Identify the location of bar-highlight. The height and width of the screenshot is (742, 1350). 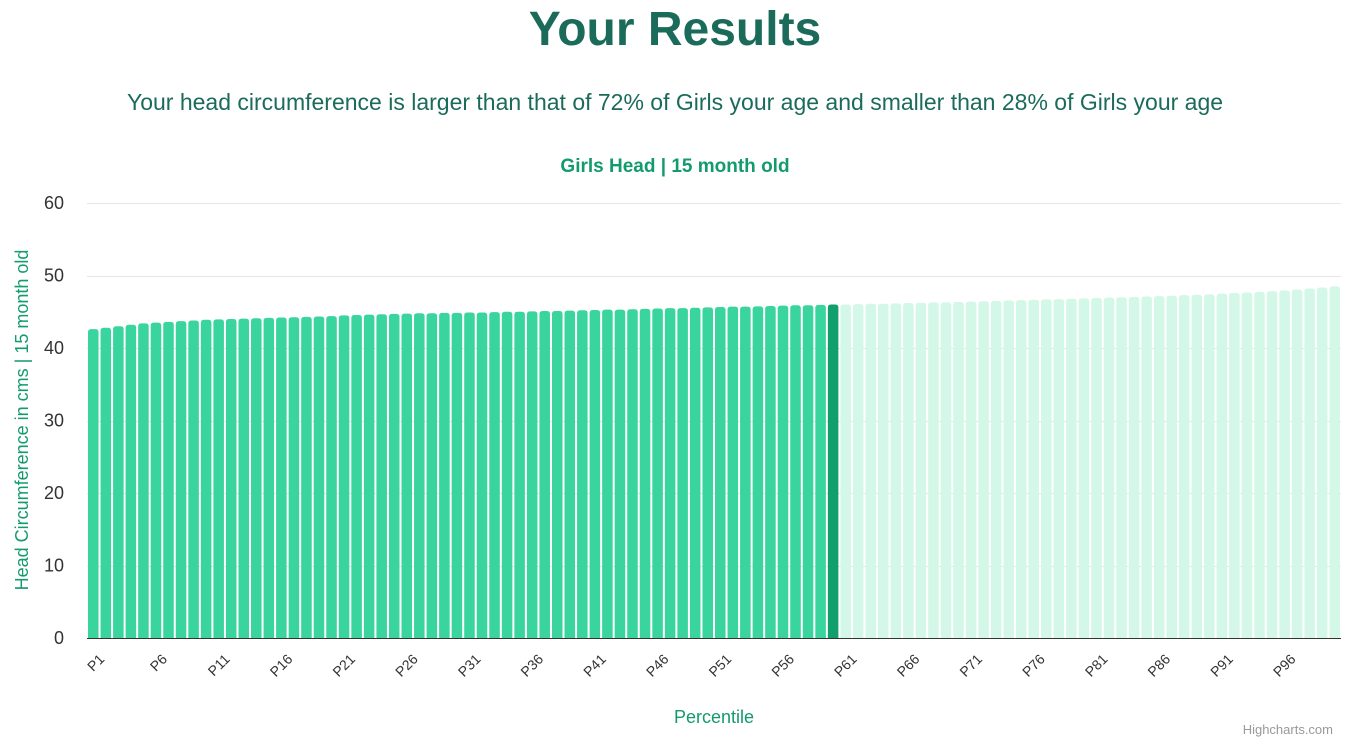
(833, 471).